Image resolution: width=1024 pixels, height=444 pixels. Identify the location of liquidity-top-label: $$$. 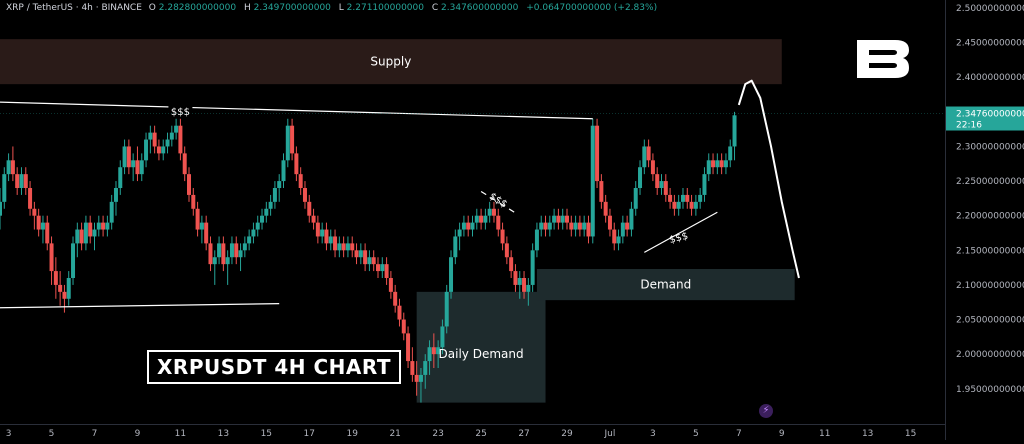
(180, 112).